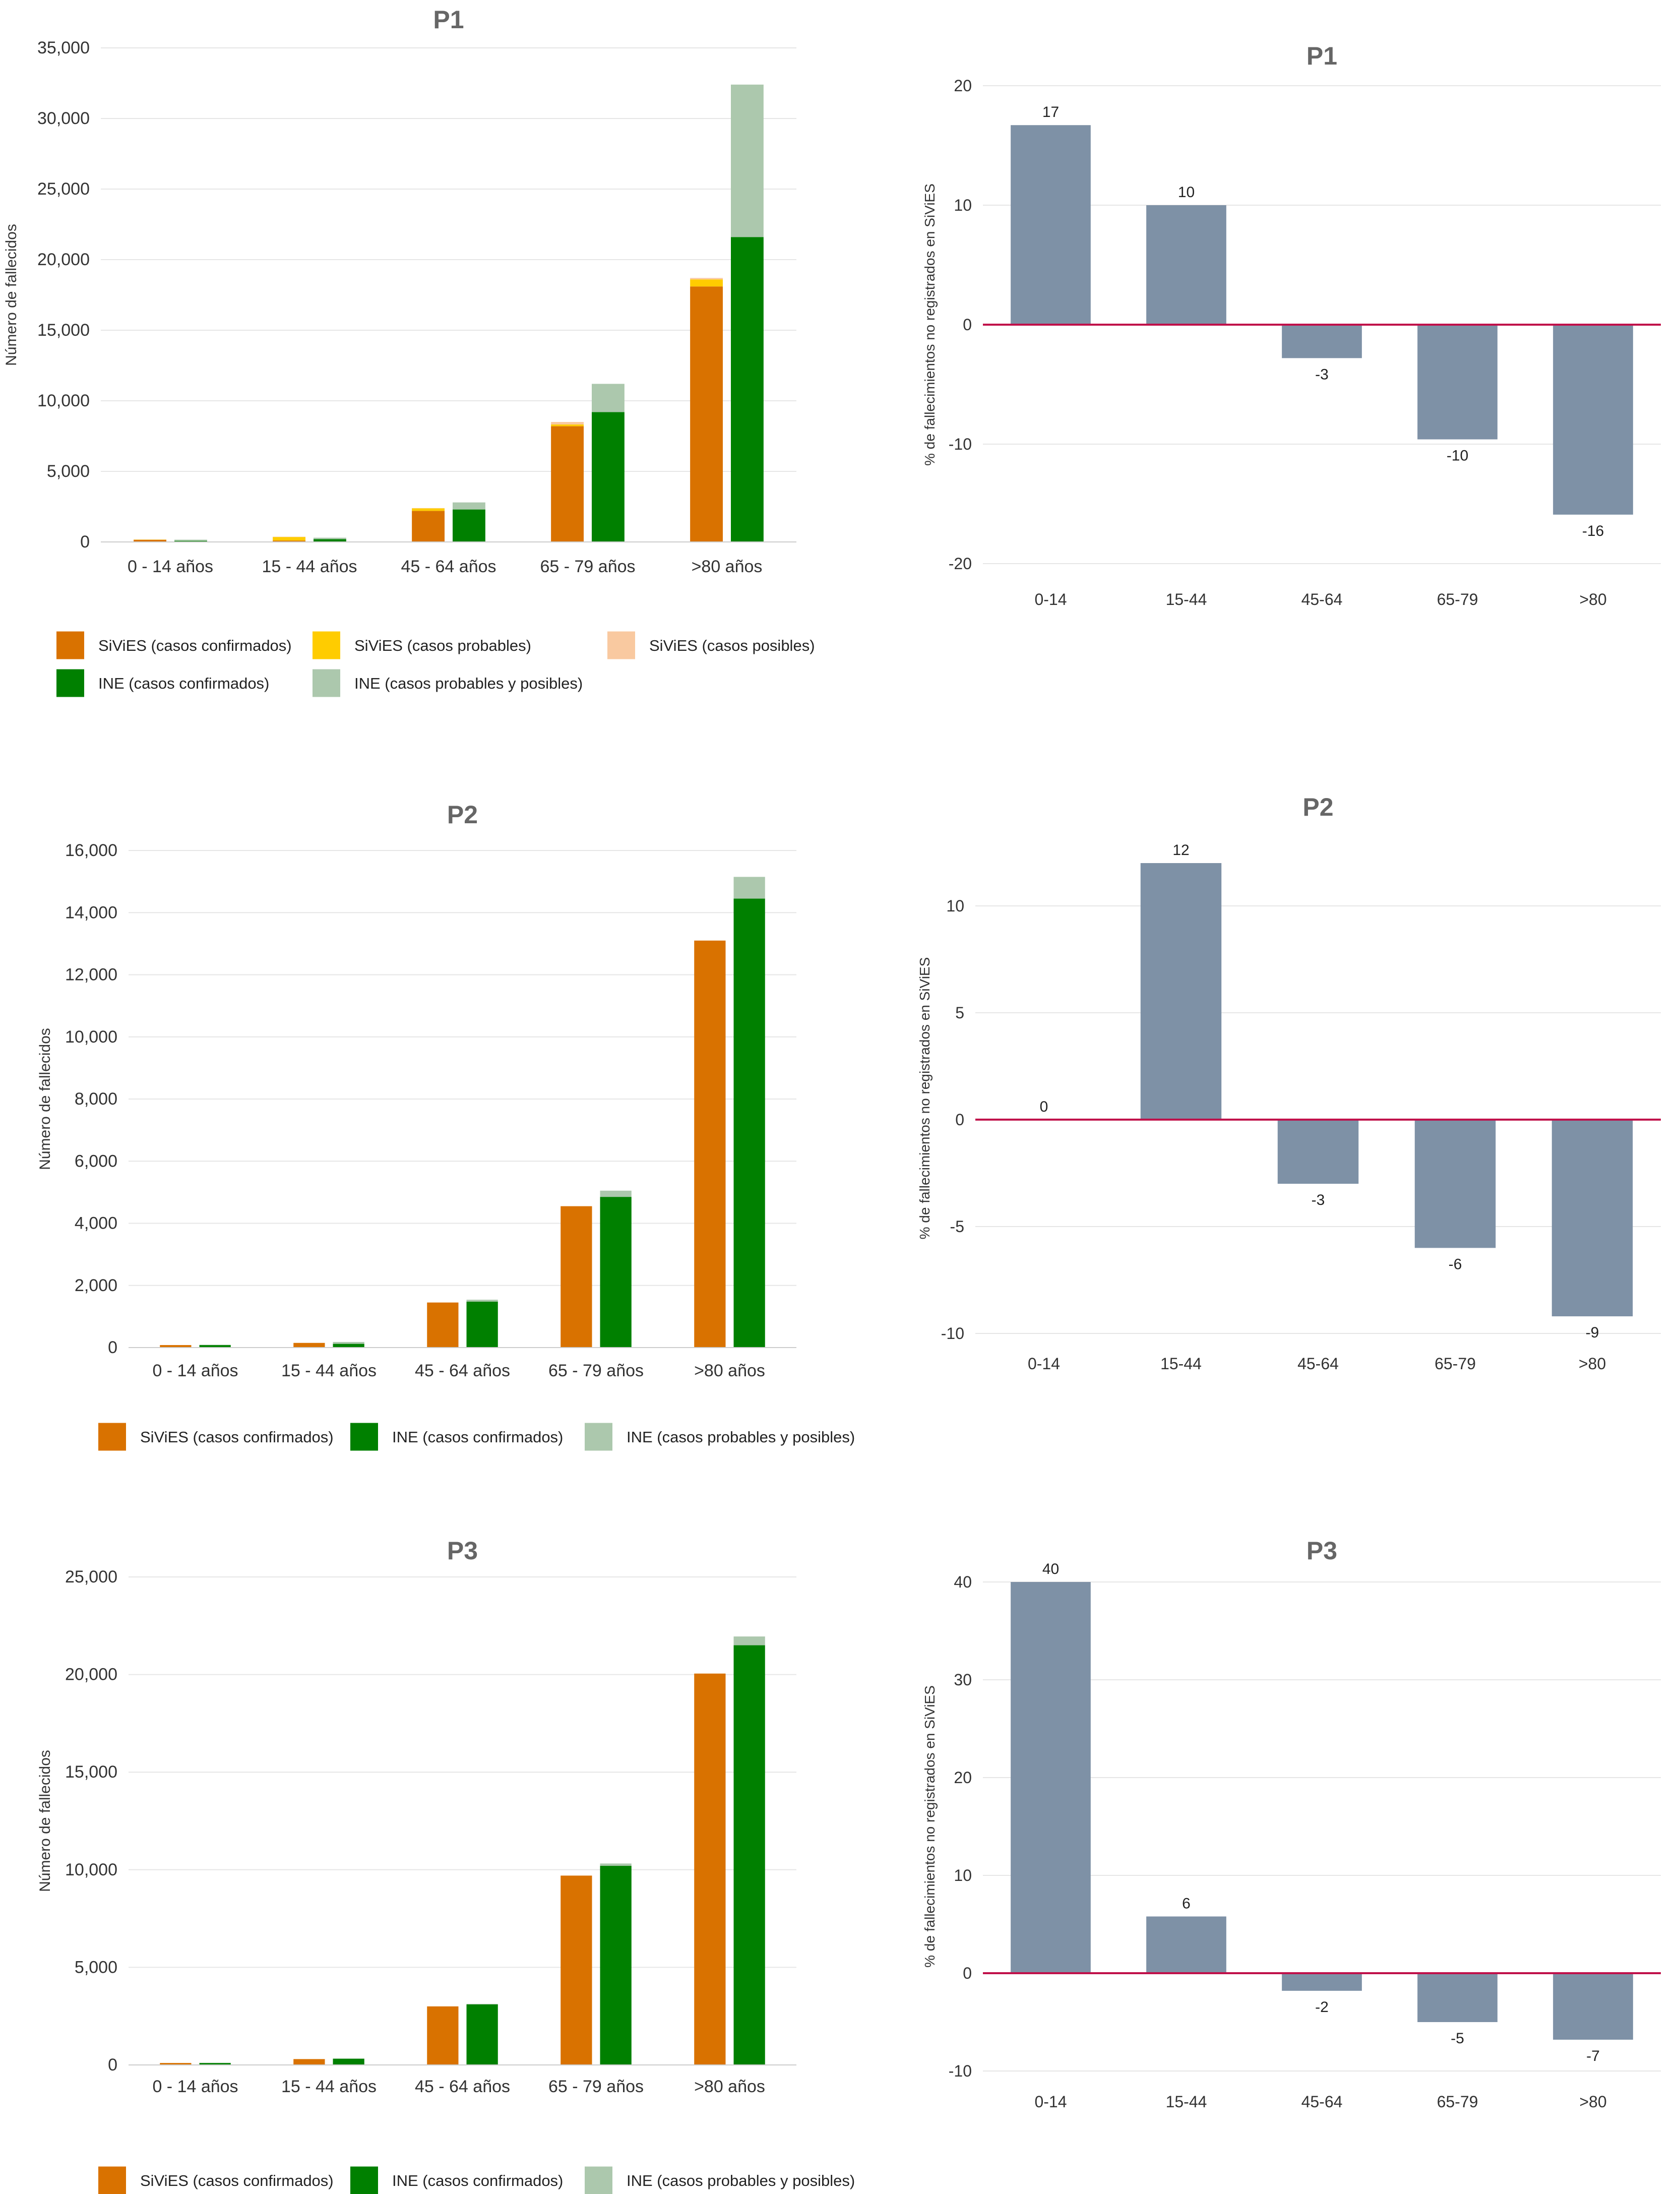 The height and width of the screenshot is (2194, 1680). Describe the element at coordinates (741, 1437) in the screenshot. I see `legend-label-ine_probable_possible: INE (casos probables y posibles)` at that location.